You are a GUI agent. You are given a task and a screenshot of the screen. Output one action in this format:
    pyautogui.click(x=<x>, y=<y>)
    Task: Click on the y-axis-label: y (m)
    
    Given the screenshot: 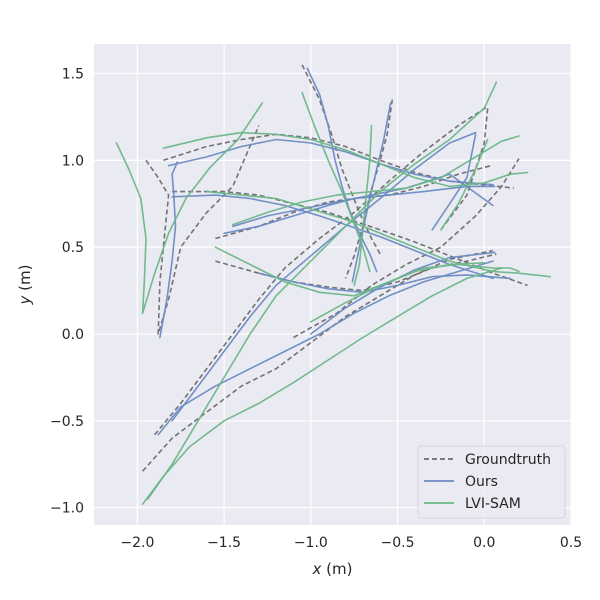 What is the action you would take?
    pyautogui.click(x=25, y=285)
    